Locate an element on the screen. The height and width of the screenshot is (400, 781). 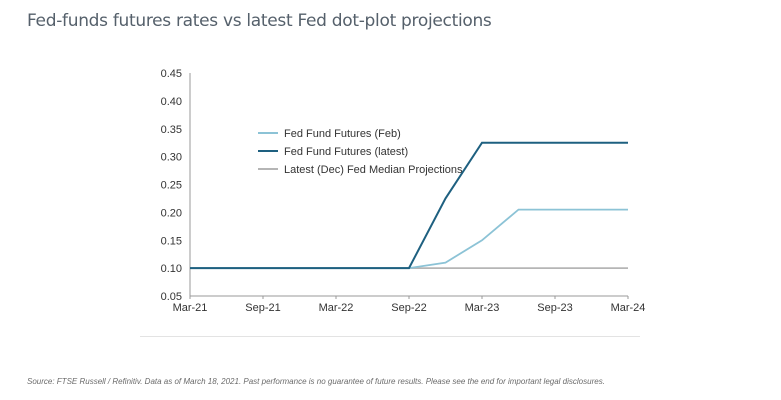
y-tick-label: 0.10 is located at coordinates (171, 269).